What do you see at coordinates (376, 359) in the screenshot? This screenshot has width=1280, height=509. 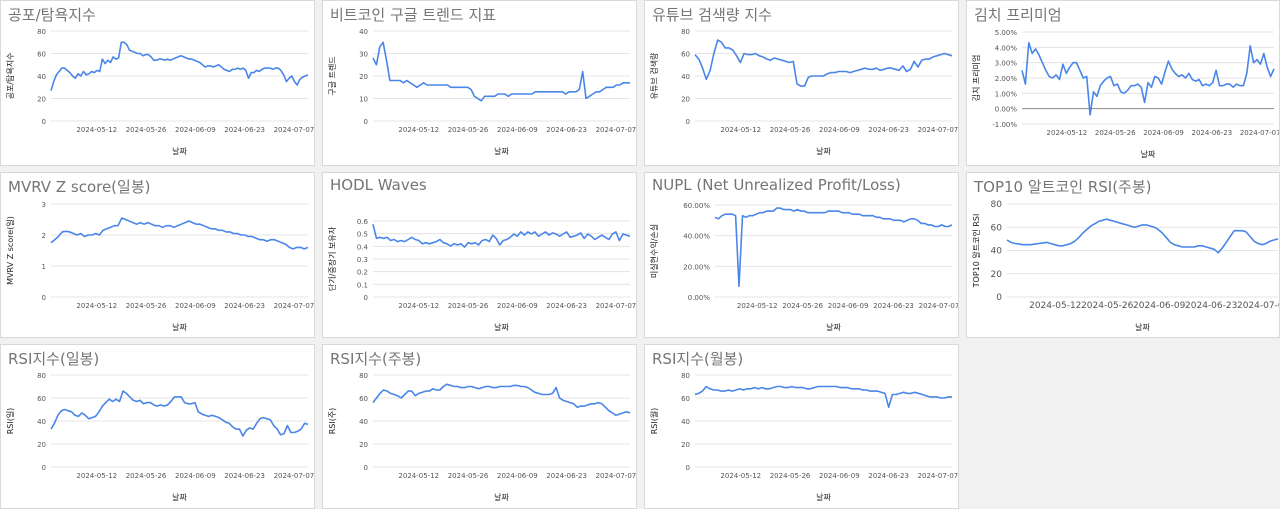 I see `chart-title: RSI지수(주봉)` at bounding box center [376, 359].